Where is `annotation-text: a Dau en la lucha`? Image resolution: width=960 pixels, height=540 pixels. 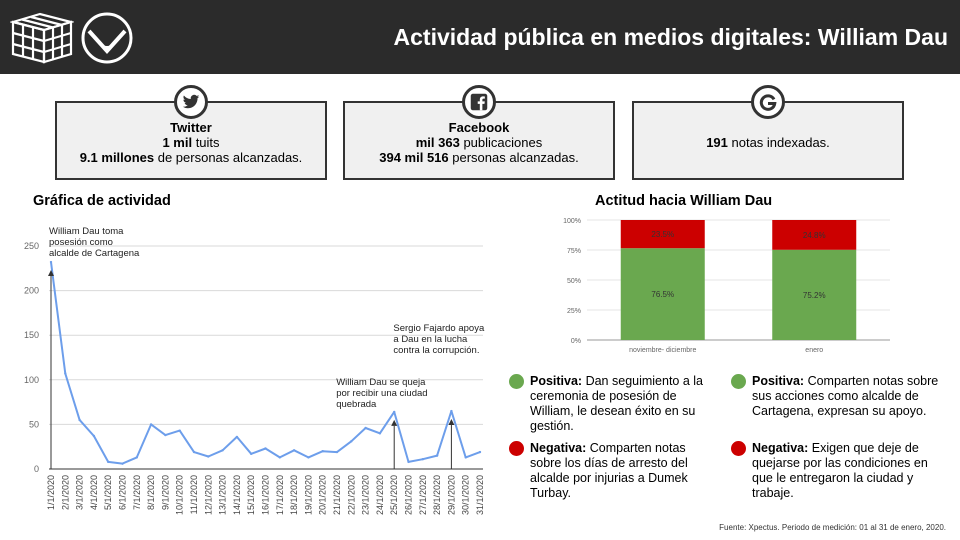 annotation-text: a Dau en la lucha is located at coordinates (430, 339).